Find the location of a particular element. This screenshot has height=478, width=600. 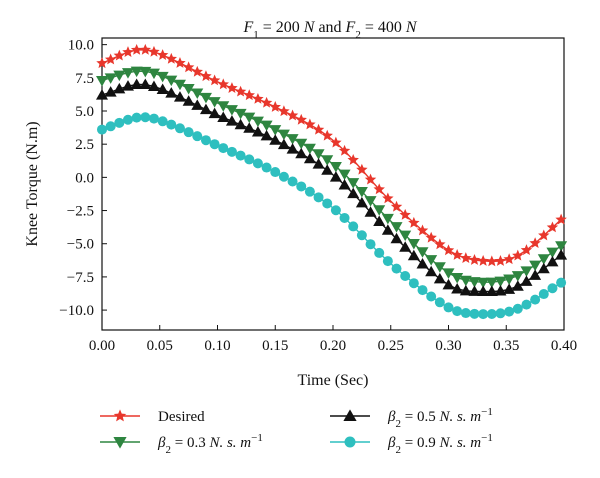

x-tick-label: 0.30 is located at coordinates (448, 346).